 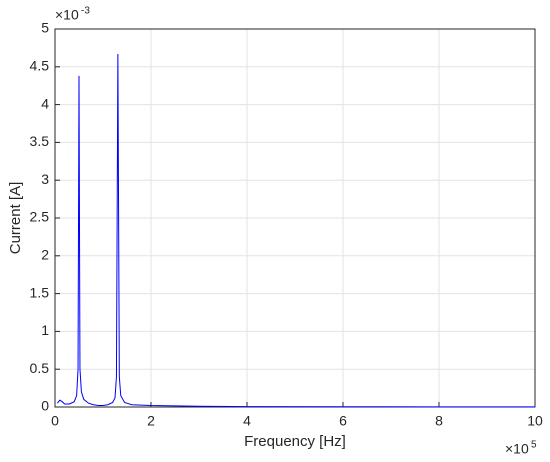 I want to click on y-tick-label: 1, so click(x=45, y=330).